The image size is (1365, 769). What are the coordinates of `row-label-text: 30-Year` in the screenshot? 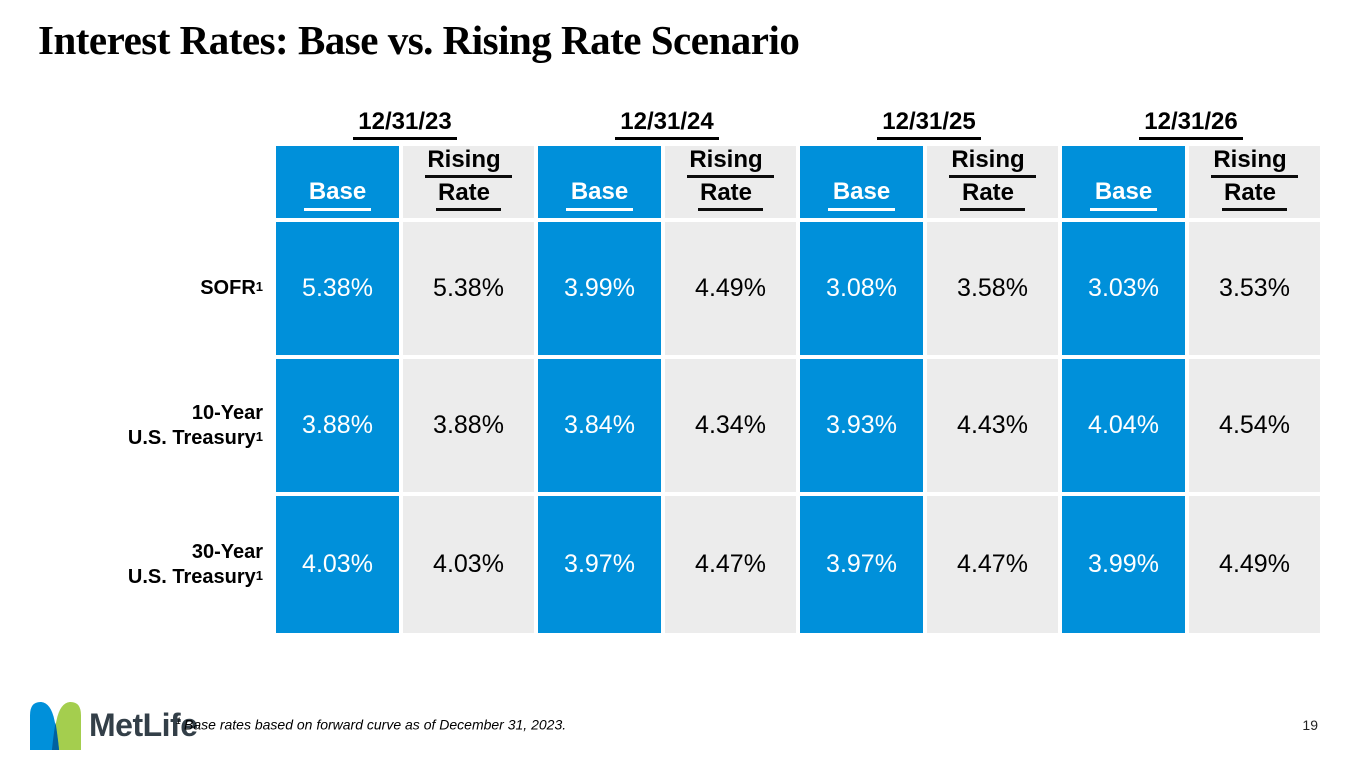 It's located at (227, 551).